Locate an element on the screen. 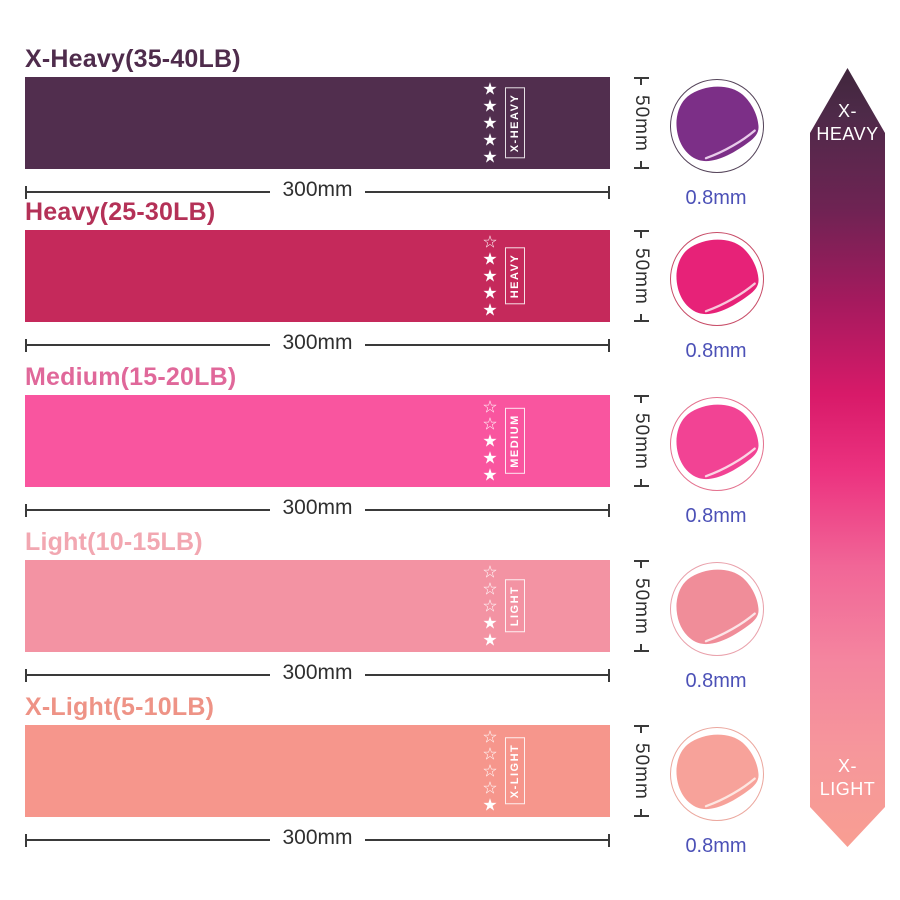 The image size is (900, 900). band-tag-label: X-HEAVY is located at coordinates (515, 123).